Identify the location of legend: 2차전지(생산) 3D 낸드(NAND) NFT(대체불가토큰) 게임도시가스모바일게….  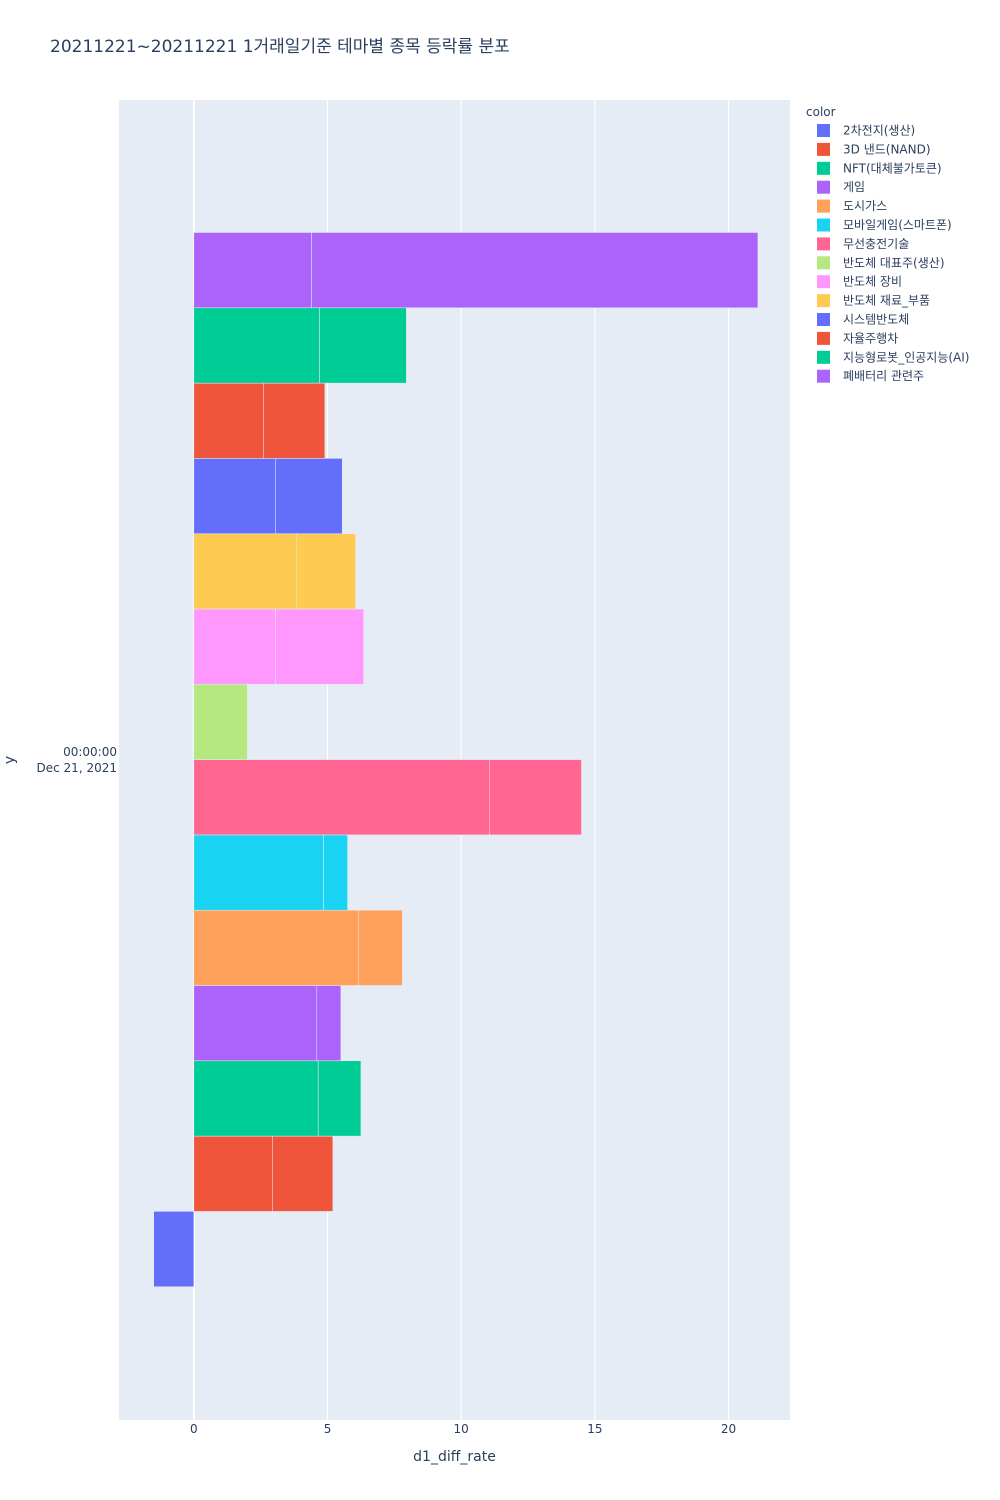
(893, 254).